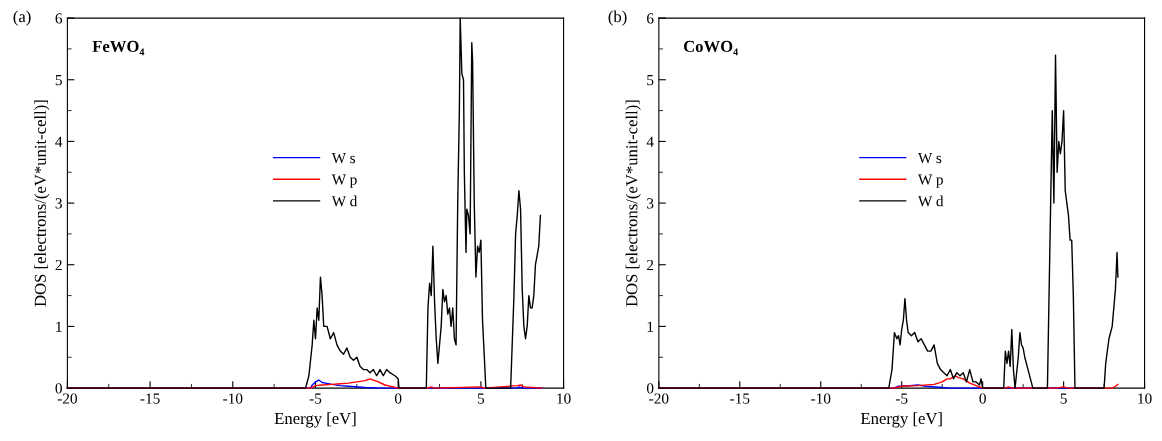 Image resolution: width=1162 pixels, height=441 pixels. I want to click on text: (b), so click(617, 18).